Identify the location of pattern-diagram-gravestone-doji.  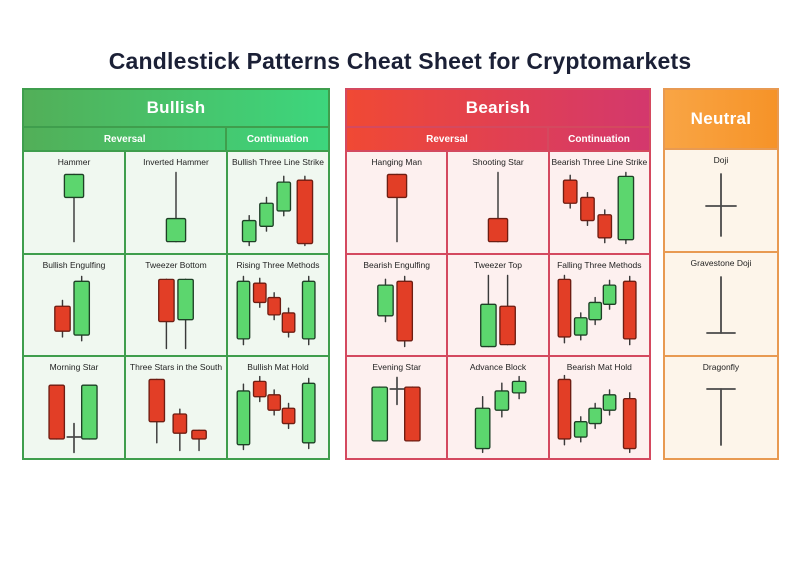
(721, 305).